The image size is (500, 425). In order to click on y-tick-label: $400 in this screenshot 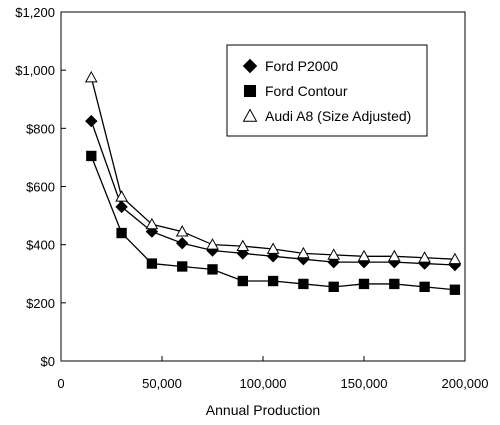, I will do `click(40, 245)`.